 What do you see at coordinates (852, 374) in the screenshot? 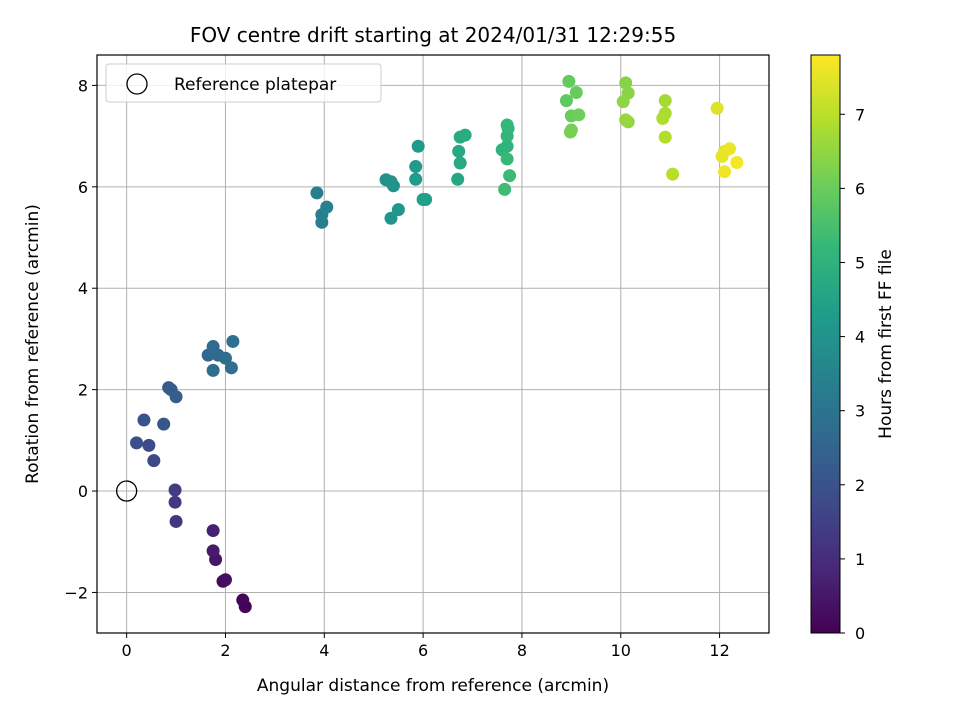
I see `colorbar-ticks: 0 1 2 3 4 5 6 7` at bounding box center [852, 374].